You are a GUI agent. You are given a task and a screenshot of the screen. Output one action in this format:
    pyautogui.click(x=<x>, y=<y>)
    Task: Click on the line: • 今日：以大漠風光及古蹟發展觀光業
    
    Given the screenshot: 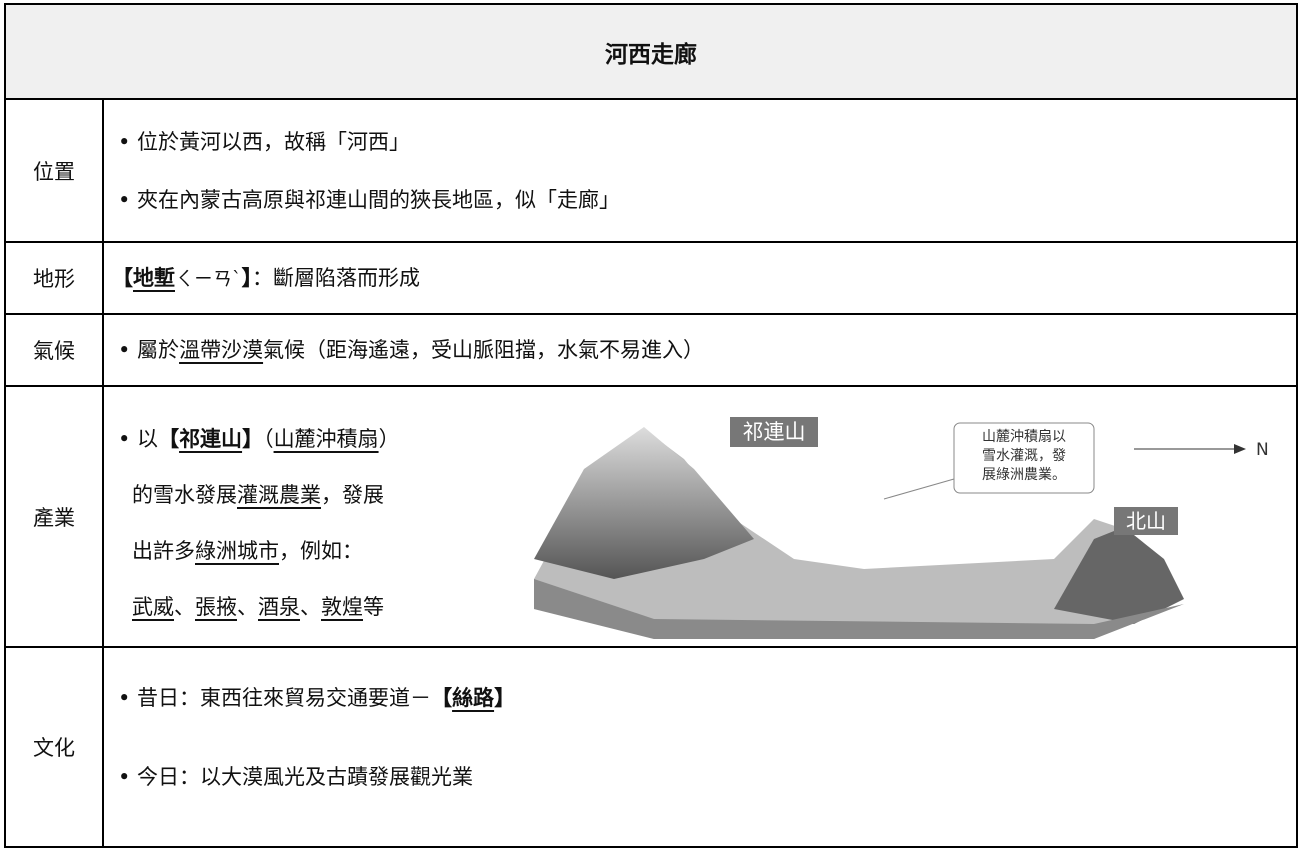 What is the action you would take?
    pyautogui.click(x=707, y=777)
    